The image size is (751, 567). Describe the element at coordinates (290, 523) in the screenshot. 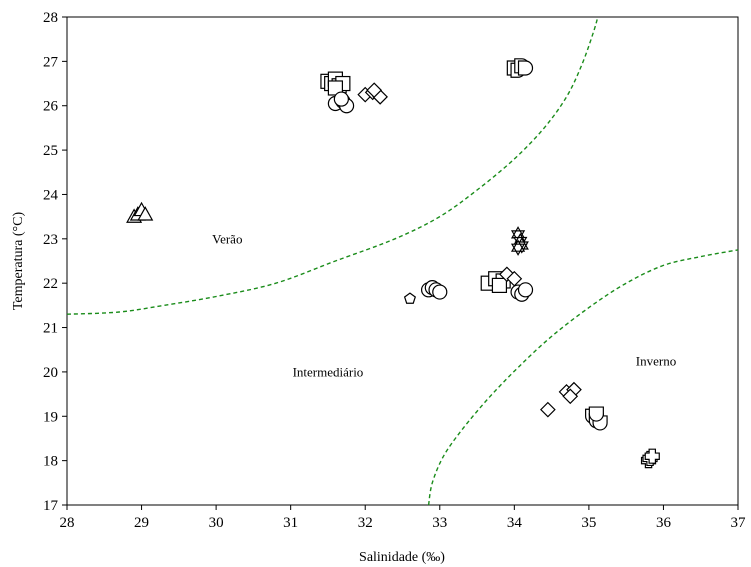

I see `x-tick-label: 31` at that location.